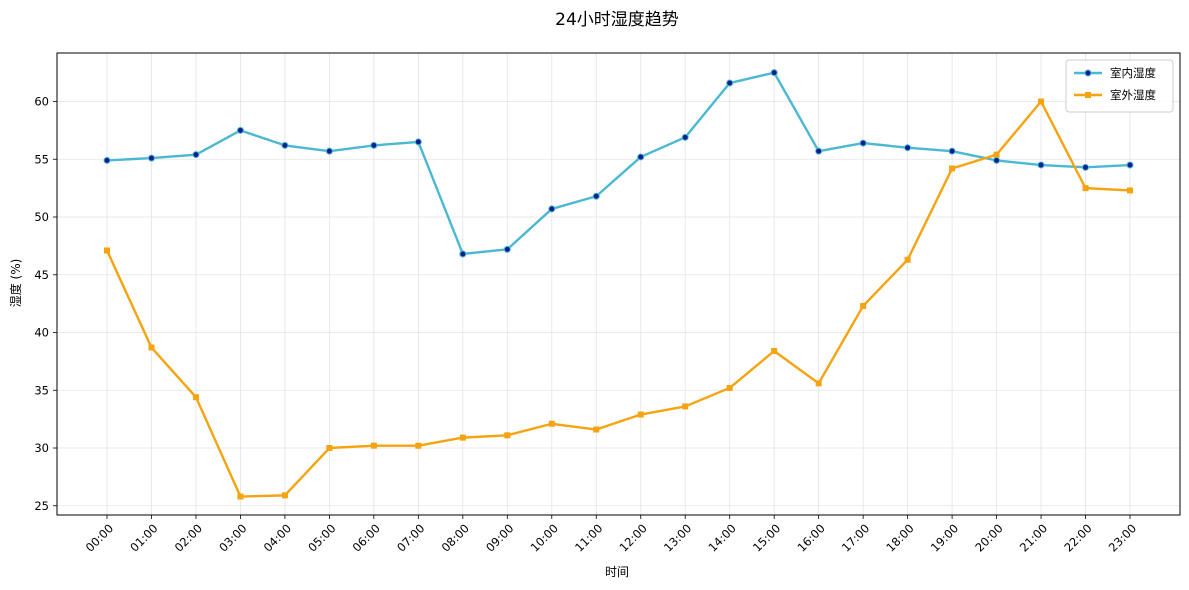  Describe the element at coordinates (617, 572) in the screenshot. I see `x-axis-label: 时间` at that location.